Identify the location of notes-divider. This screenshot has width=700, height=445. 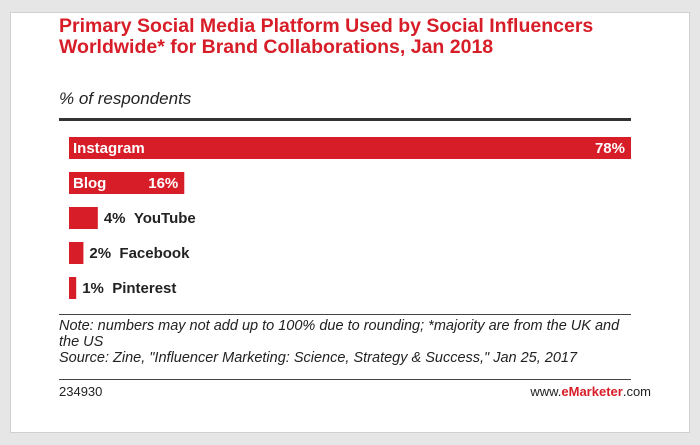
(345, 314).